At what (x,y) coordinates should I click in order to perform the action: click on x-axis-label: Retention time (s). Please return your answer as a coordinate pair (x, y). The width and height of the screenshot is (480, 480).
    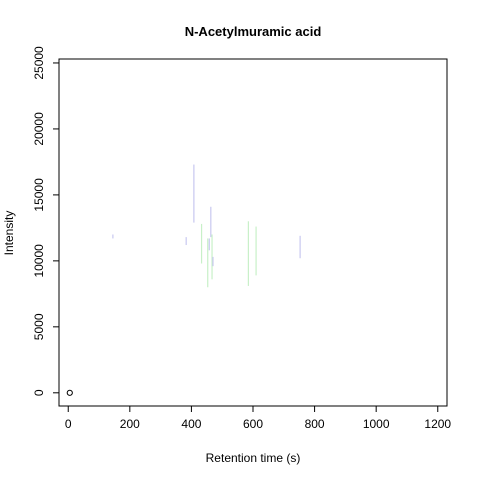
    Looking at the image, I should click on (253, 458).